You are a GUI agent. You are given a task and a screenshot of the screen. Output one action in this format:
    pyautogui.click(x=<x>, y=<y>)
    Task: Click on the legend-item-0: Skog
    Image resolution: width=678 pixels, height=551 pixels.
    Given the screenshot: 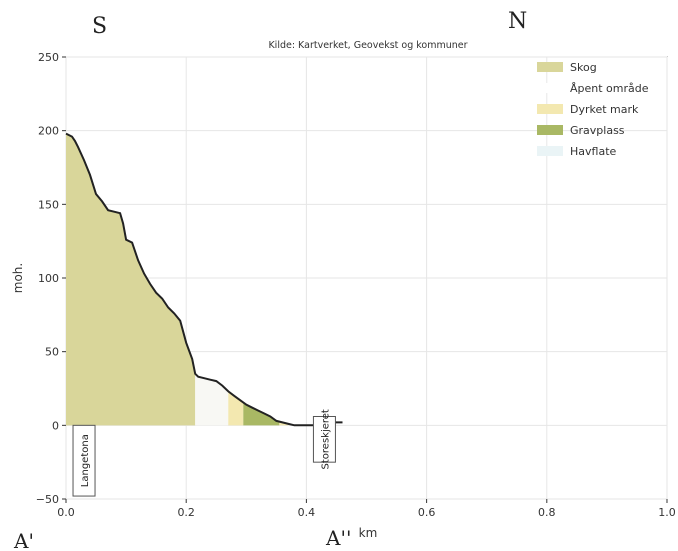 What is the action you would take?
    pyautogui.click(x=567, y=67)
    